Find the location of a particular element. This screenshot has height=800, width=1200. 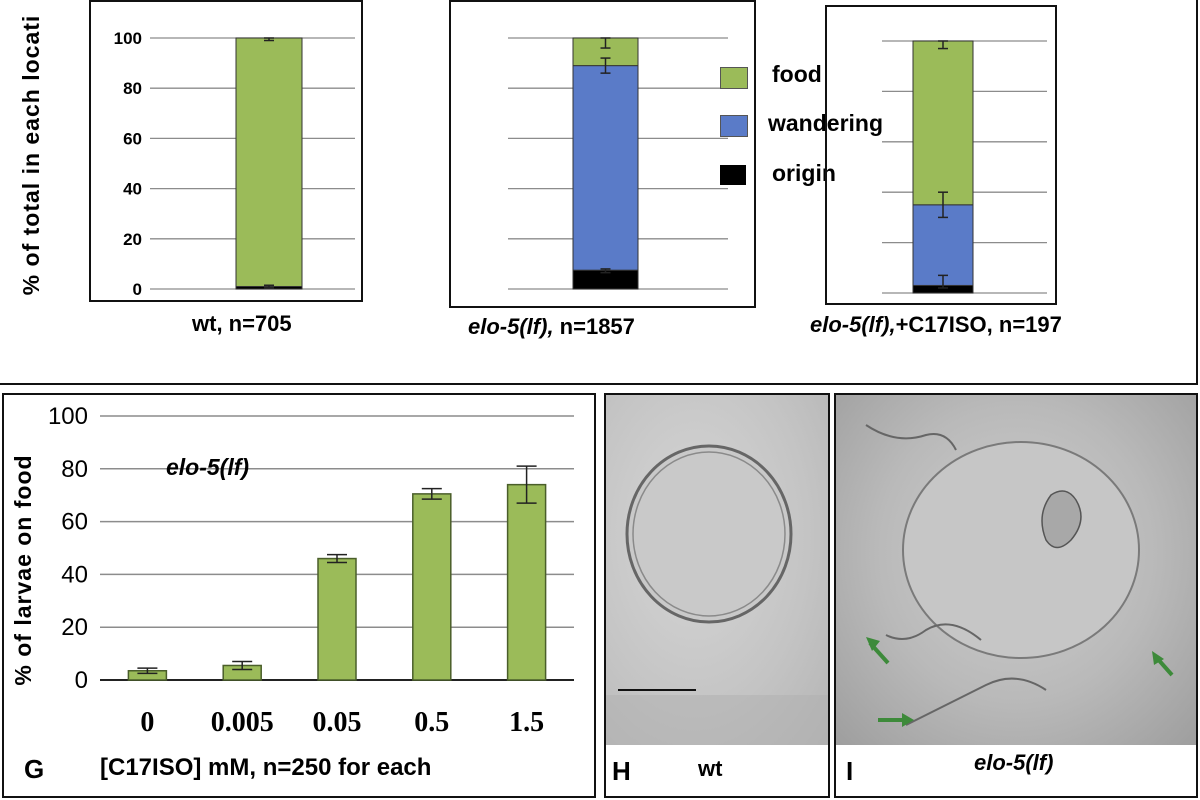

elo5-cell-cluster is located at coordinates (1061, 519).